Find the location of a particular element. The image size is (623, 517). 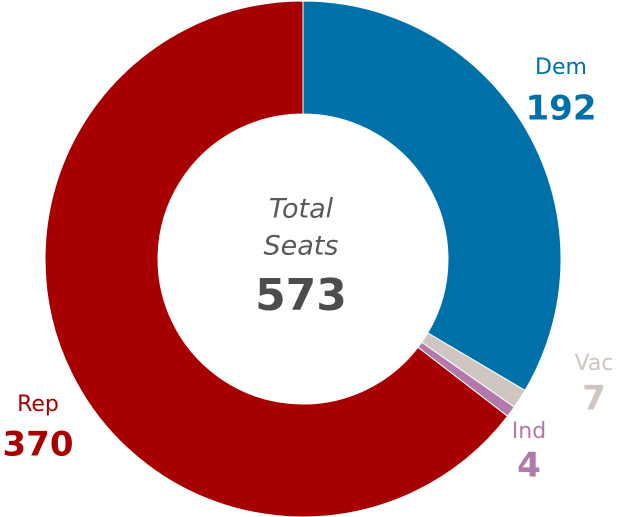

slice-value: 4 is located at coordinates (529, 466).